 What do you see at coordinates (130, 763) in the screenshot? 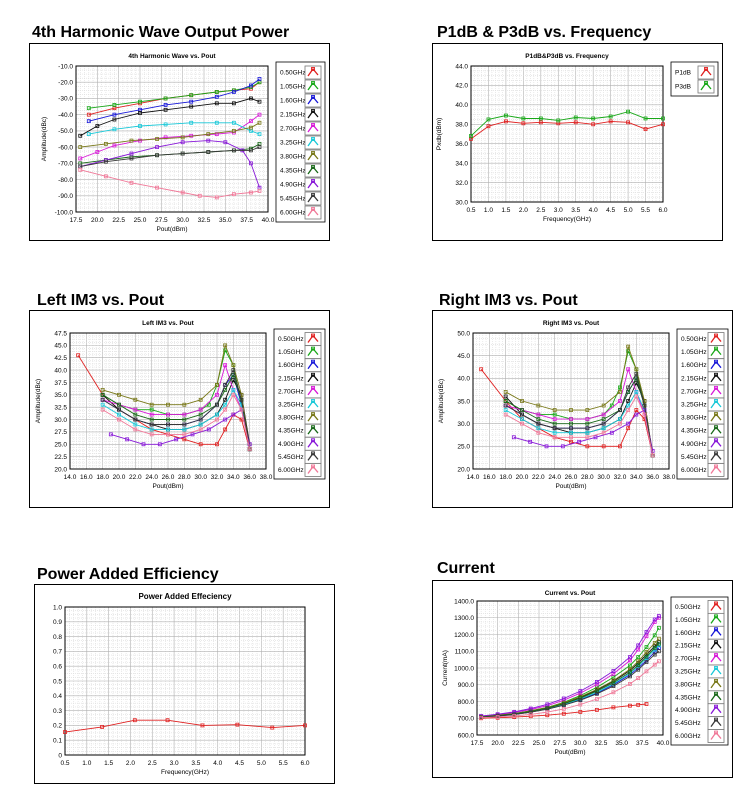
I see `x-tick-label: 2.0` at bounding box center [130, 763].